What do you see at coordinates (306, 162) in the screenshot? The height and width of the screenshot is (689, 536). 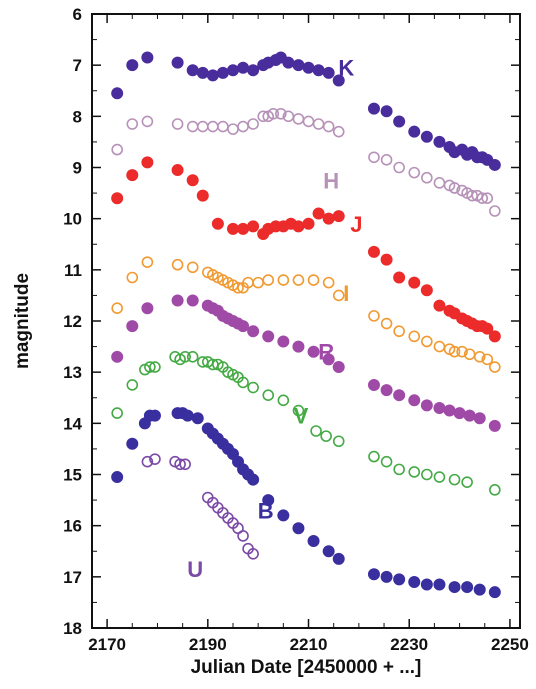 I see `series-h` at bounding box center [306, 162].